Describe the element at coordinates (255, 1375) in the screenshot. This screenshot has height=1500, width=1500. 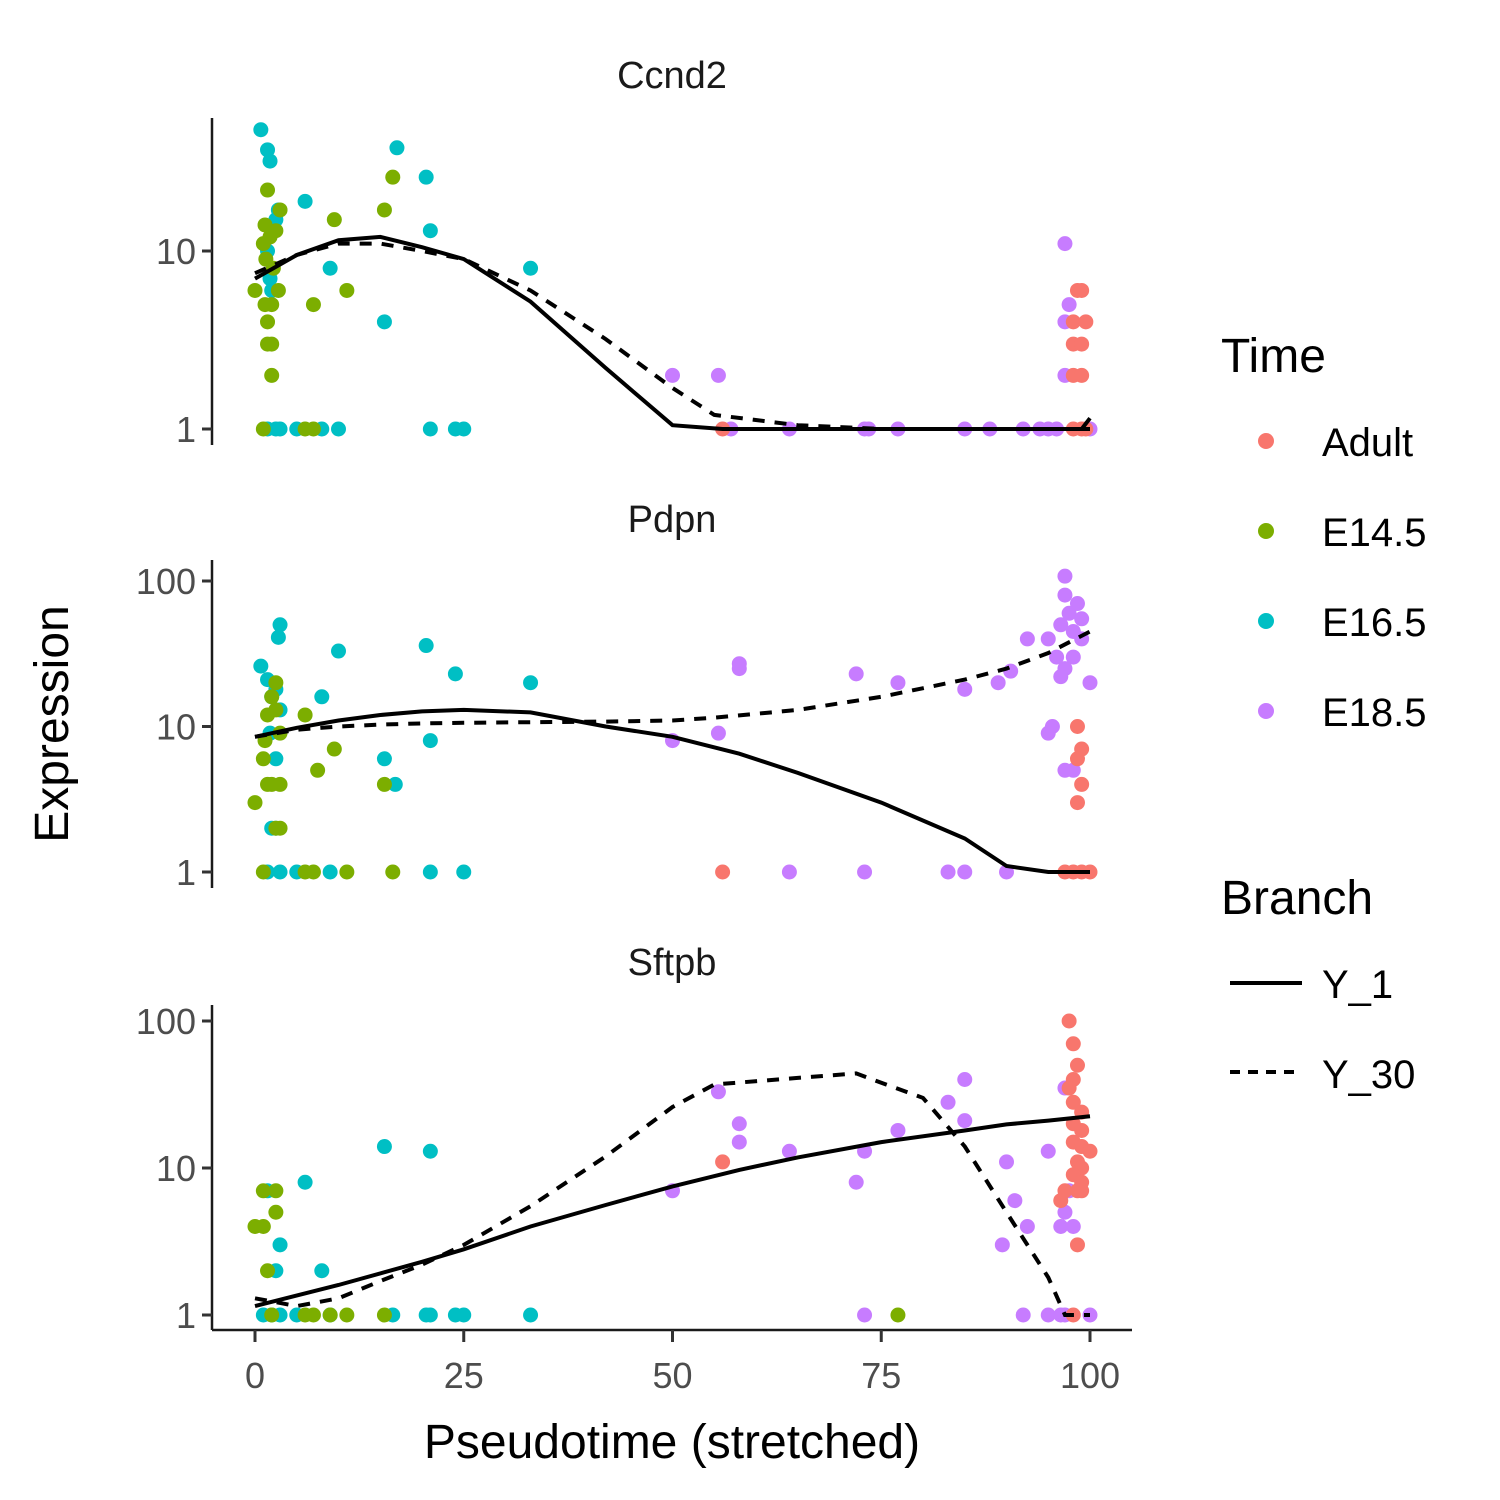
I see `x-tick-label: 0` at that location.